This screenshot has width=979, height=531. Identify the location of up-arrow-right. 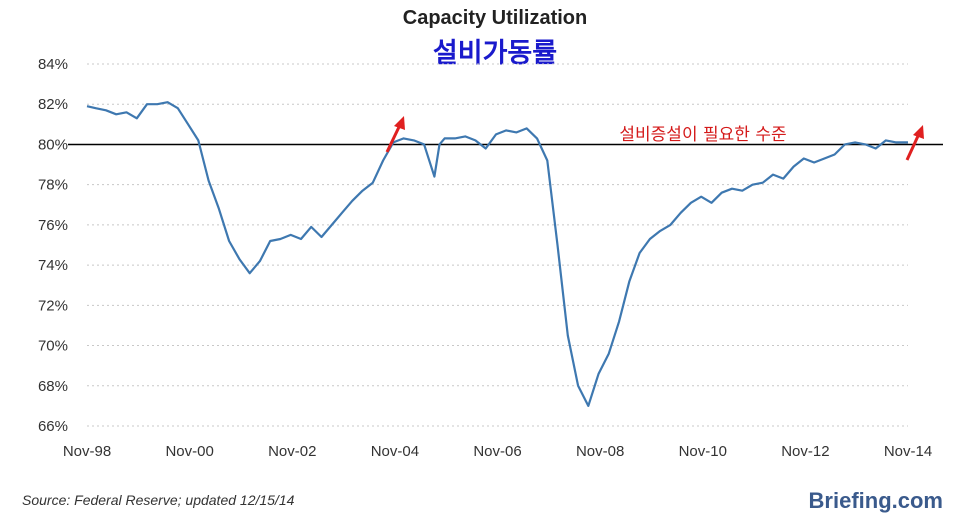
(914, 143).